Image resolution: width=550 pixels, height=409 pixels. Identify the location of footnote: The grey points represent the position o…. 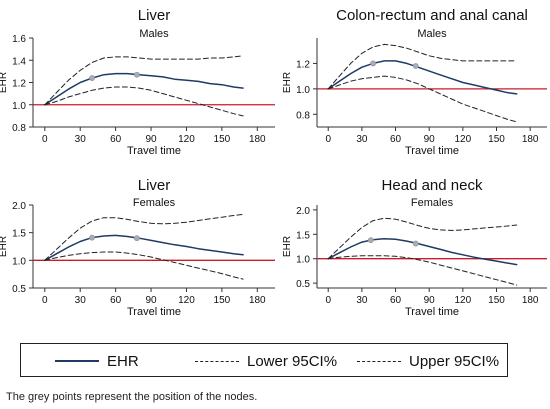
(132, 397).